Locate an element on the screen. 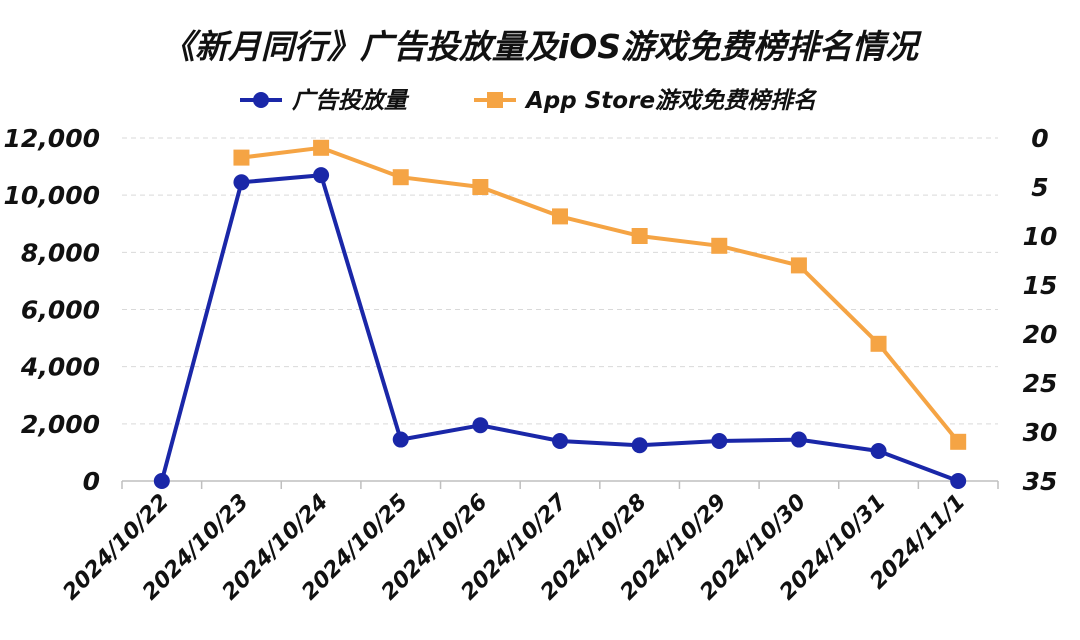 The height and width of the screenshot is (640, 1080). y-left-tick-label: 10,000 is located at coordinates (52, 195).